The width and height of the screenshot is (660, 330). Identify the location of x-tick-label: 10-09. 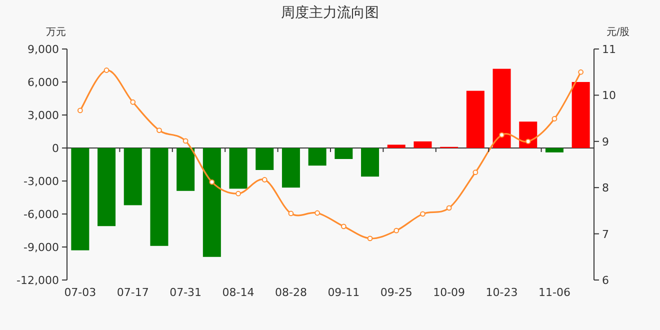
(449, 292).